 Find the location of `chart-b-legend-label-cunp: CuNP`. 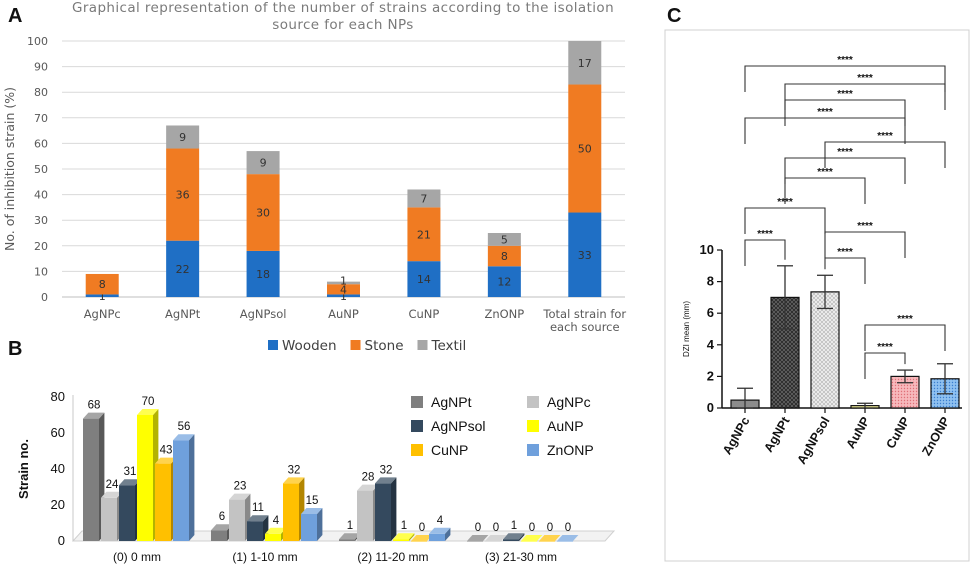

chart-b-legend-label-cunp: CuNP is located at coordinates (449, 450).